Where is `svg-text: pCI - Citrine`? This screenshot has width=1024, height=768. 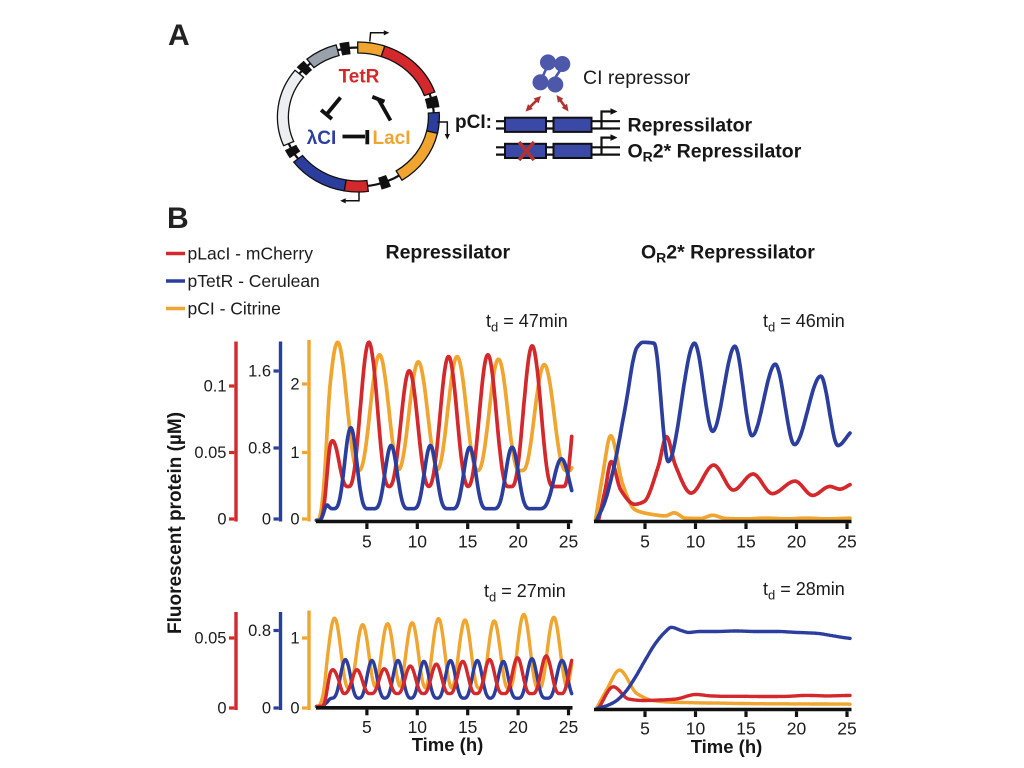
svg-text: pCI - Citrine is located at coordinates (234, 309).